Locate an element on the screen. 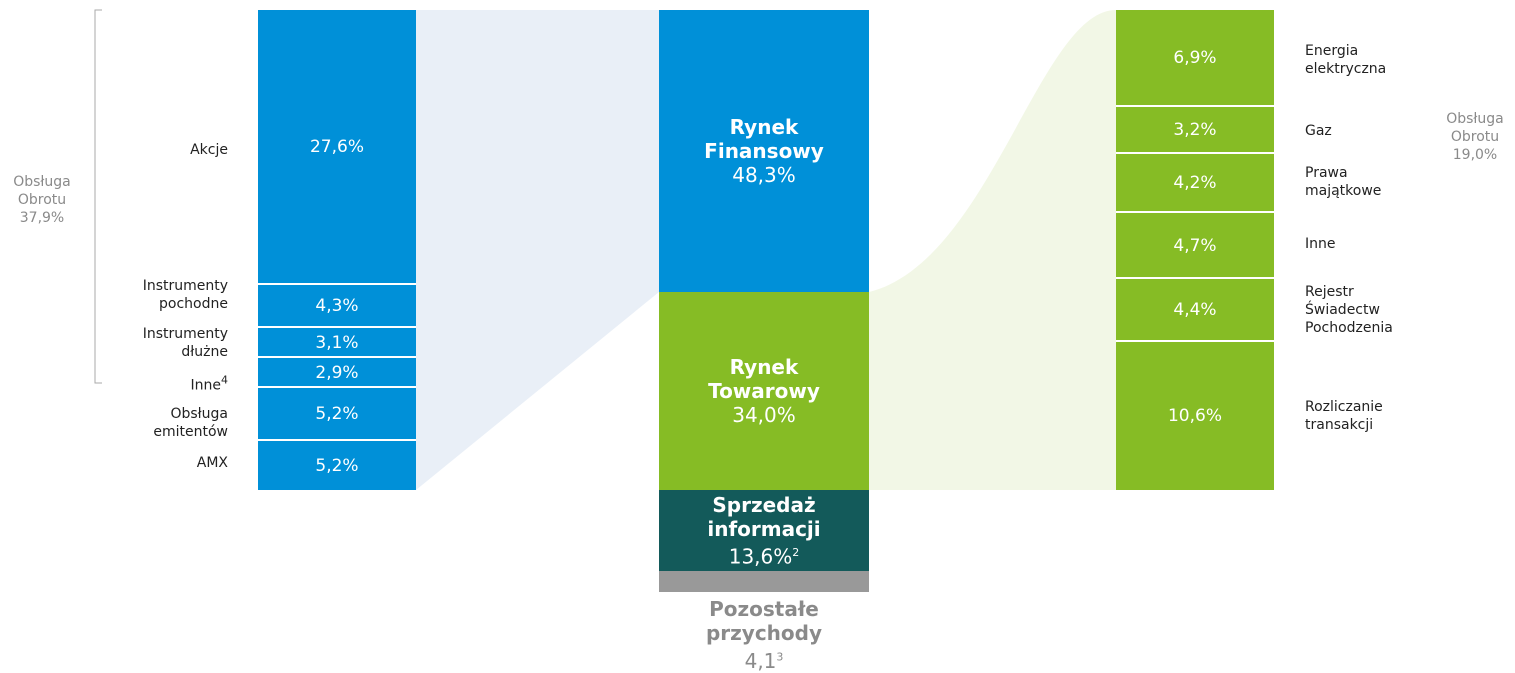  text: 37,9% is located at coordinates (42, 218).